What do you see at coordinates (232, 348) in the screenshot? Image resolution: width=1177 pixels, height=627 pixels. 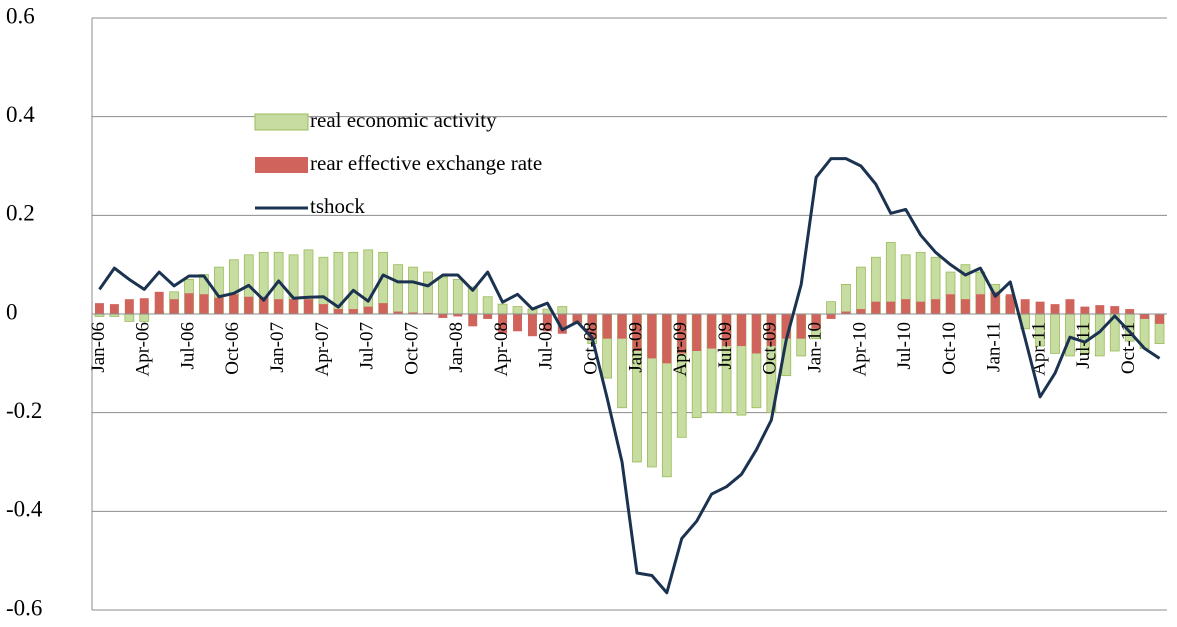 I see `x-tick-label: Oct-06` at bounding box center [232, 348].